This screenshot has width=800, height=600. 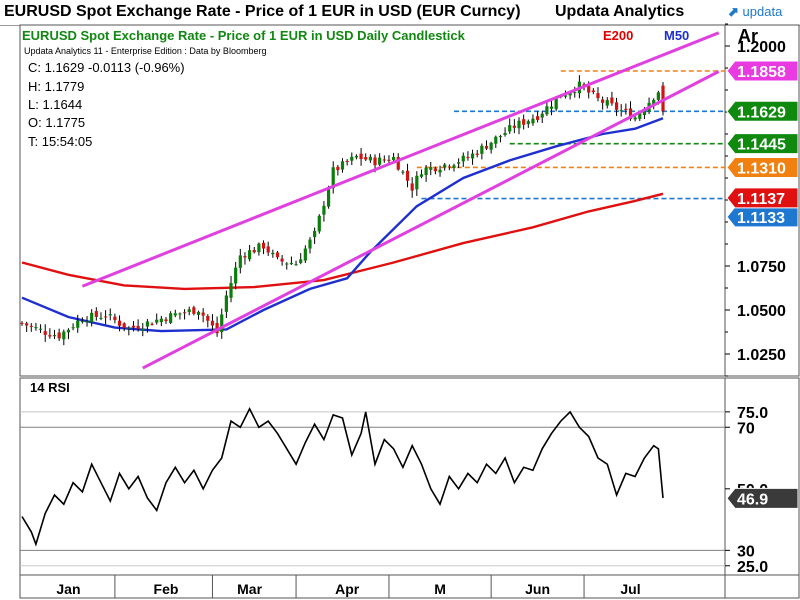 I want to click on month-label: Jun, so click(x=537, y=589).